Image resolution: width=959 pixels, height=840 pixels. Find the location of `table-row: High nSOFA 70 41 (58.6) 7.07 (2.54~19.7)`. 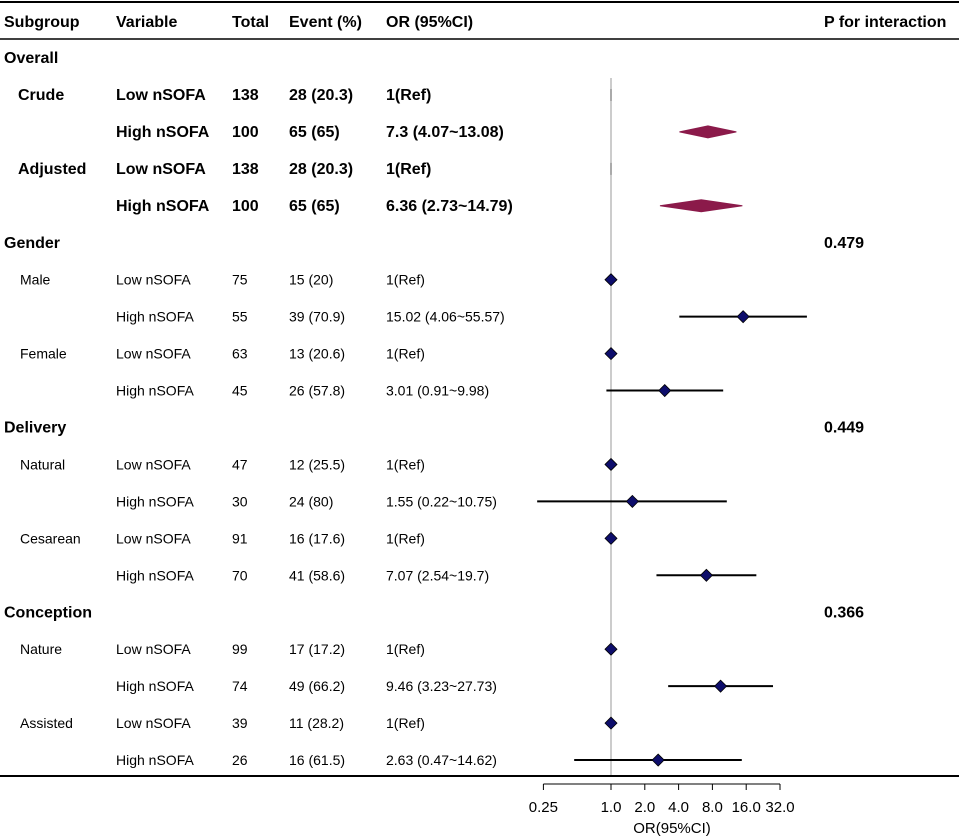

table-row: High nSOFA 70 41 (58.6) 7.07 (2.54~19.7) is located at coordinates (302, 575).